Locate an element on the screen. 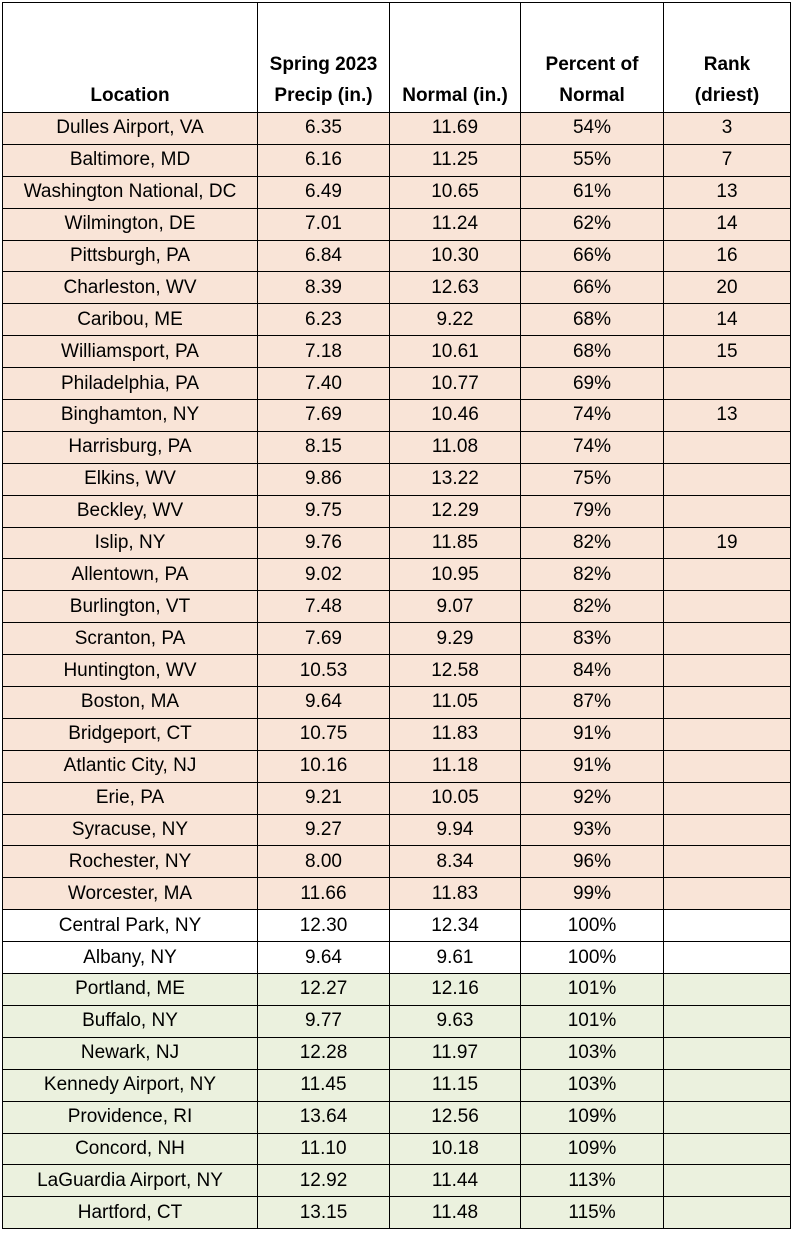 This screenshot has width=792, height=1234. location-cell: Buffalo, NY is located at coordinates (130, 1021).